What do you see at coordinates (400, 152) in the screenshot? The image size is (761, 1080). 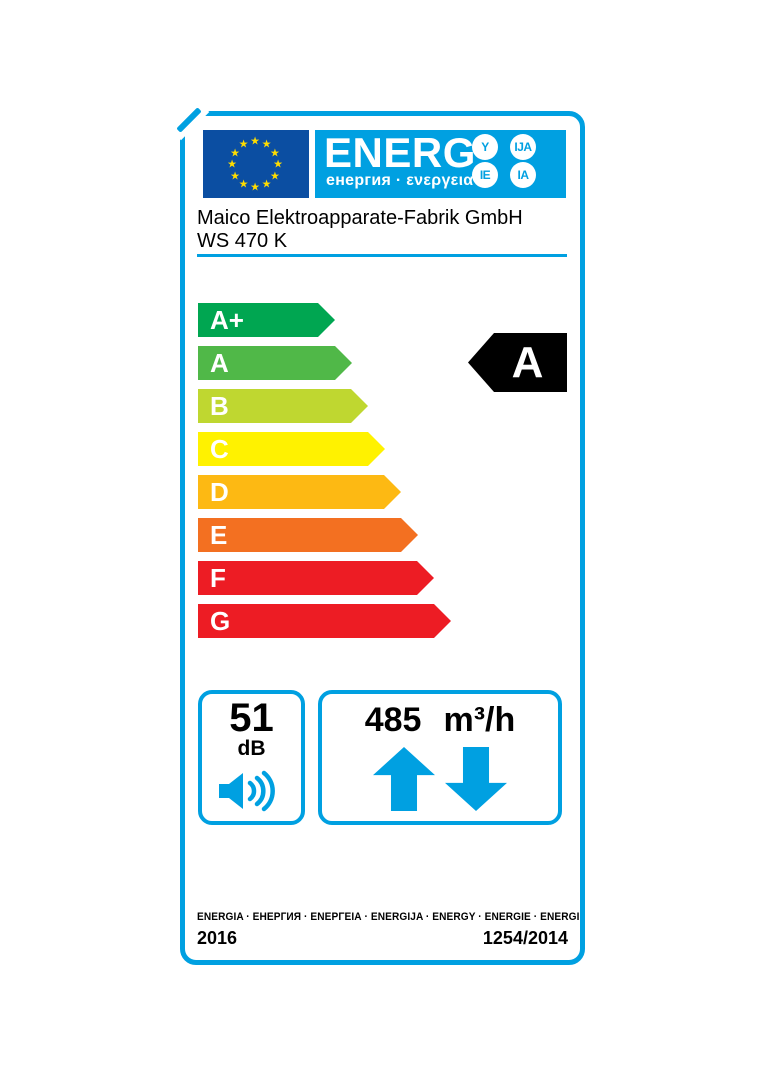 I see `energ-logo-text: ENERG` at bounding box center [400, 152].